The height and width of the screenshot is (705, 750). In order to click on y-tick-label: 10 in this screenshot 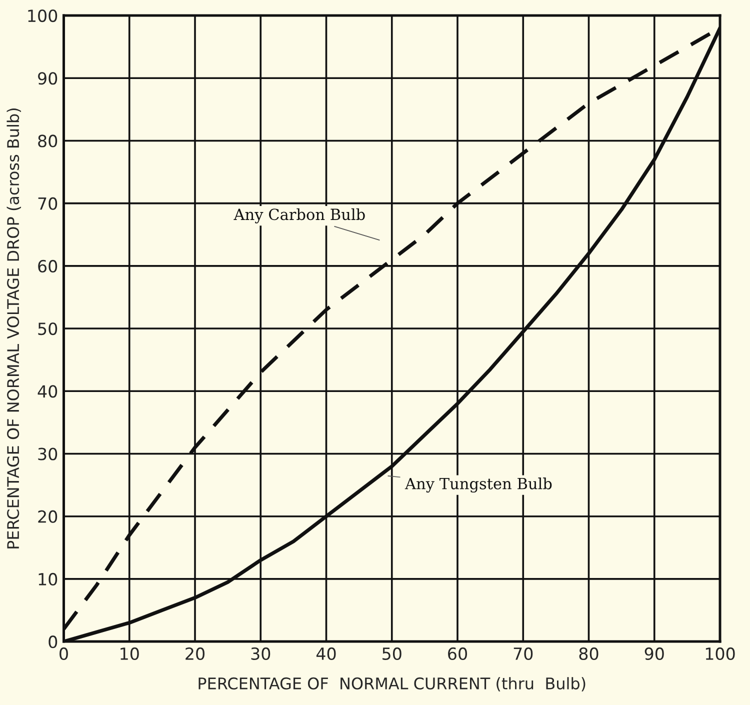, I will do `click(48, 579)`.